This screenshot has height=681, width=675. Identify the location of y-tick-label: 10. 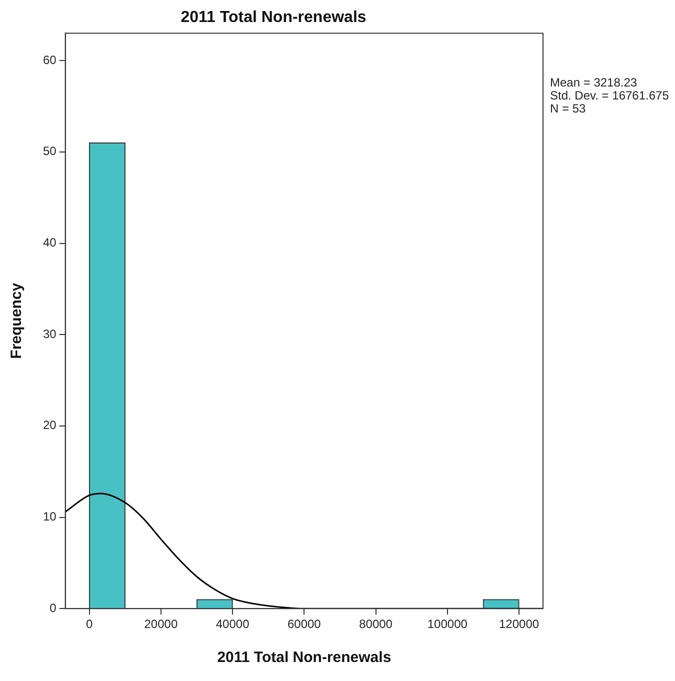
(49, 517).